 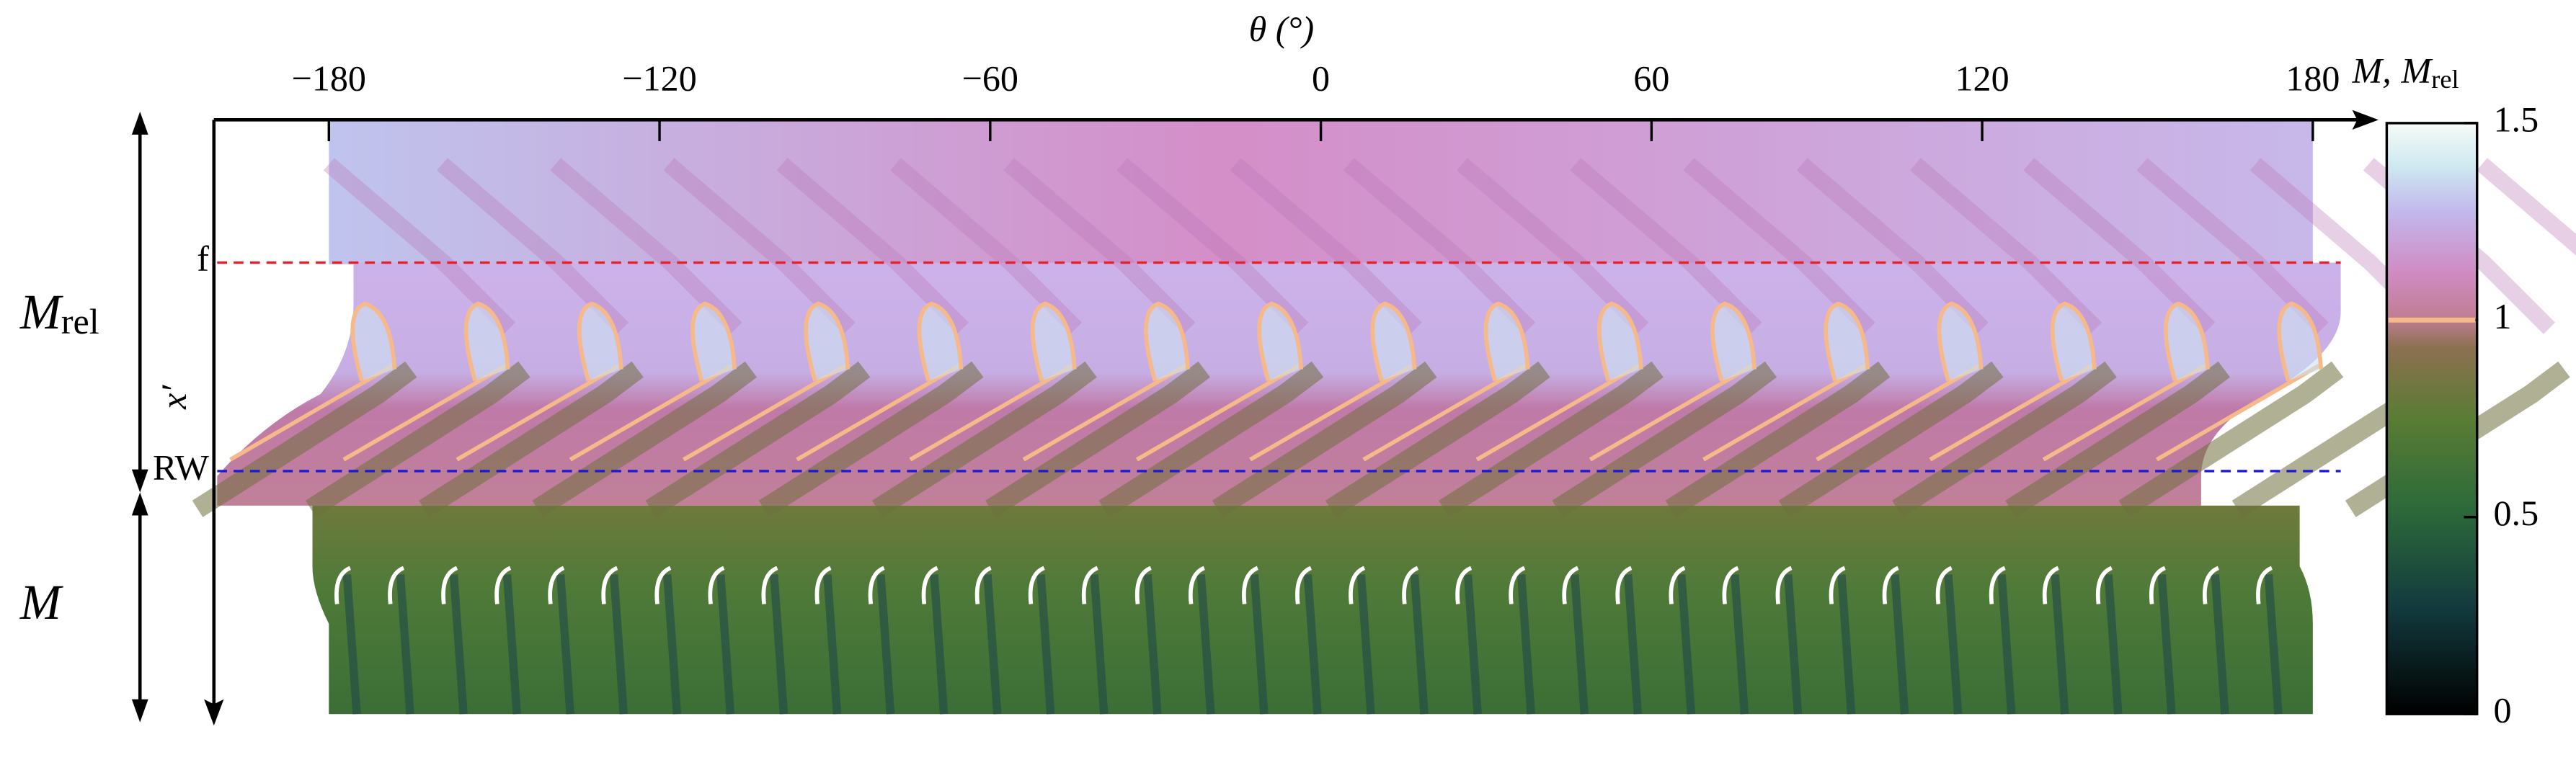 What do you see at coordinates (329, 78) in the screenshot?
I see `x-tick-label: −180` at bounding box center [329, 78].